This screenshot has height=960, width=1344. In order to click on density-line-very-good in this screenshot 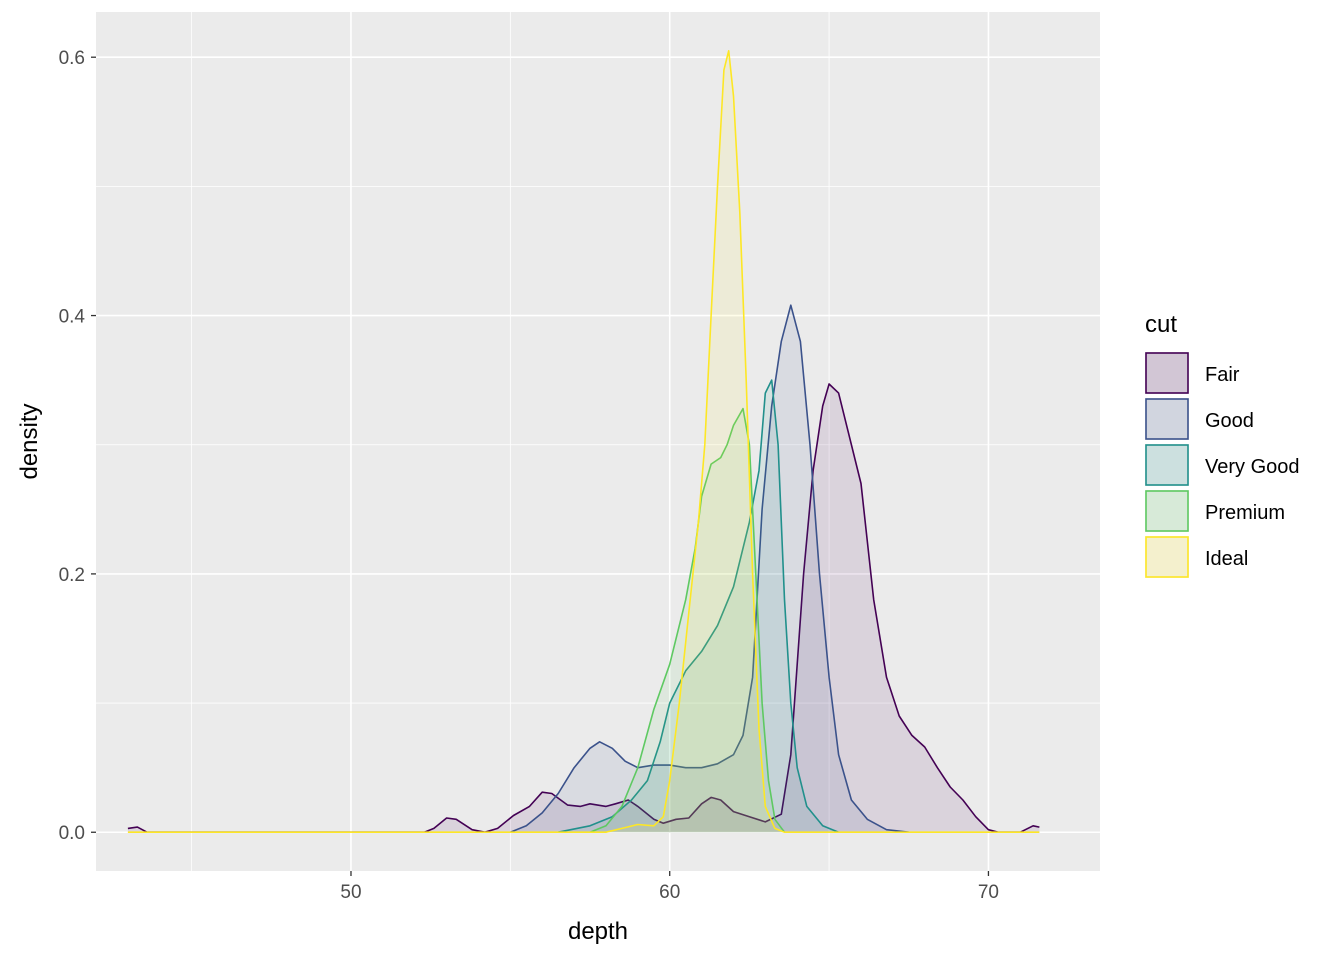, I will do `click(698, 606)`.